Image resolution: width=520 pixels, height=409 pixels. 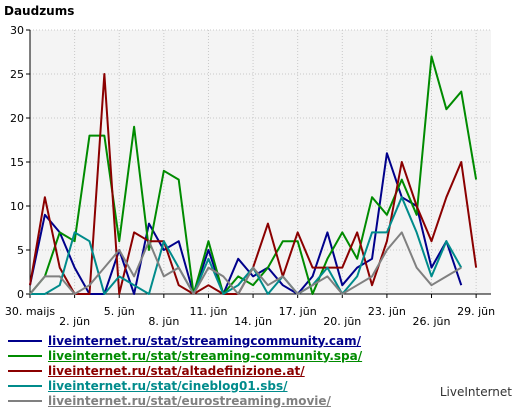 What do you see at coordinates (17, 118) in the screenshot?
I see `y-tick-label: 20` at bounding box center [17, 118].